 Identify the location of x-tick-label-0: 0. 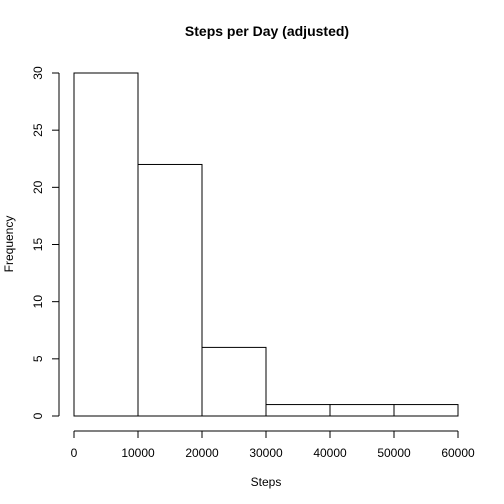
(74, 453).